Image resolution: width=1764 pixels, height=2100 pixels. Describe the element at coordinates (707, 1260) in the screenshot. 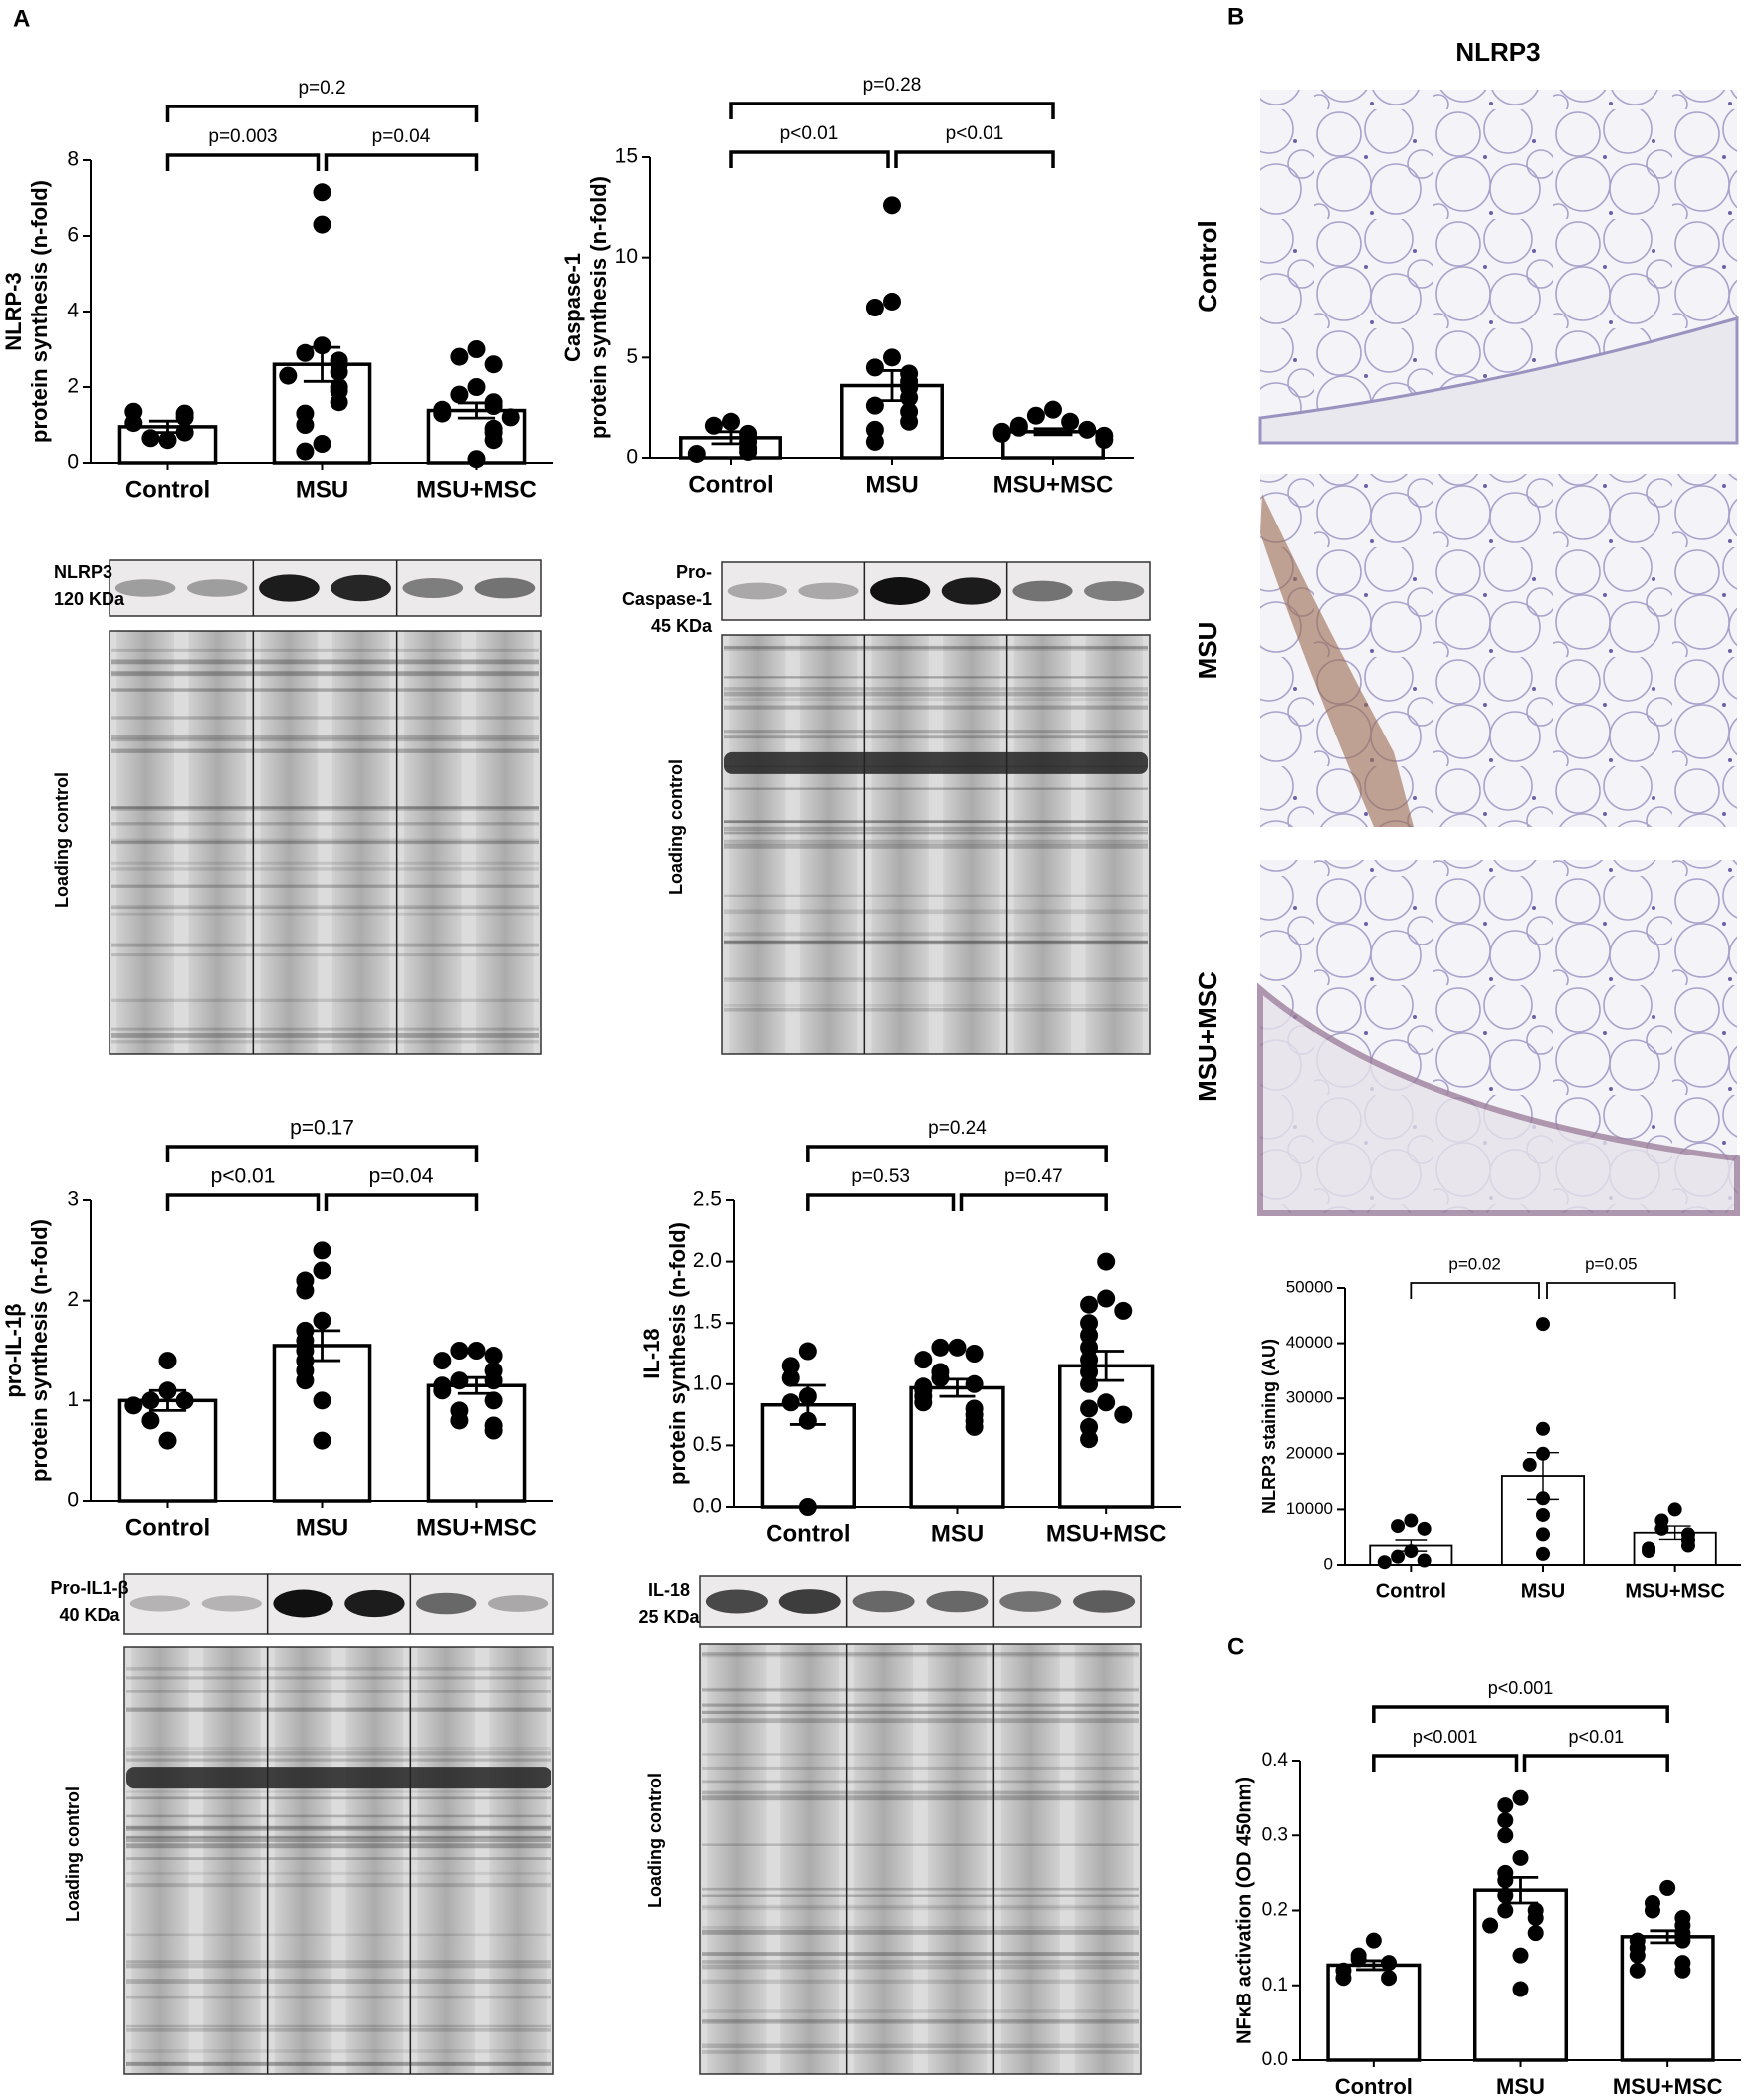

I see `y-tick-label: 2.0` at that location.